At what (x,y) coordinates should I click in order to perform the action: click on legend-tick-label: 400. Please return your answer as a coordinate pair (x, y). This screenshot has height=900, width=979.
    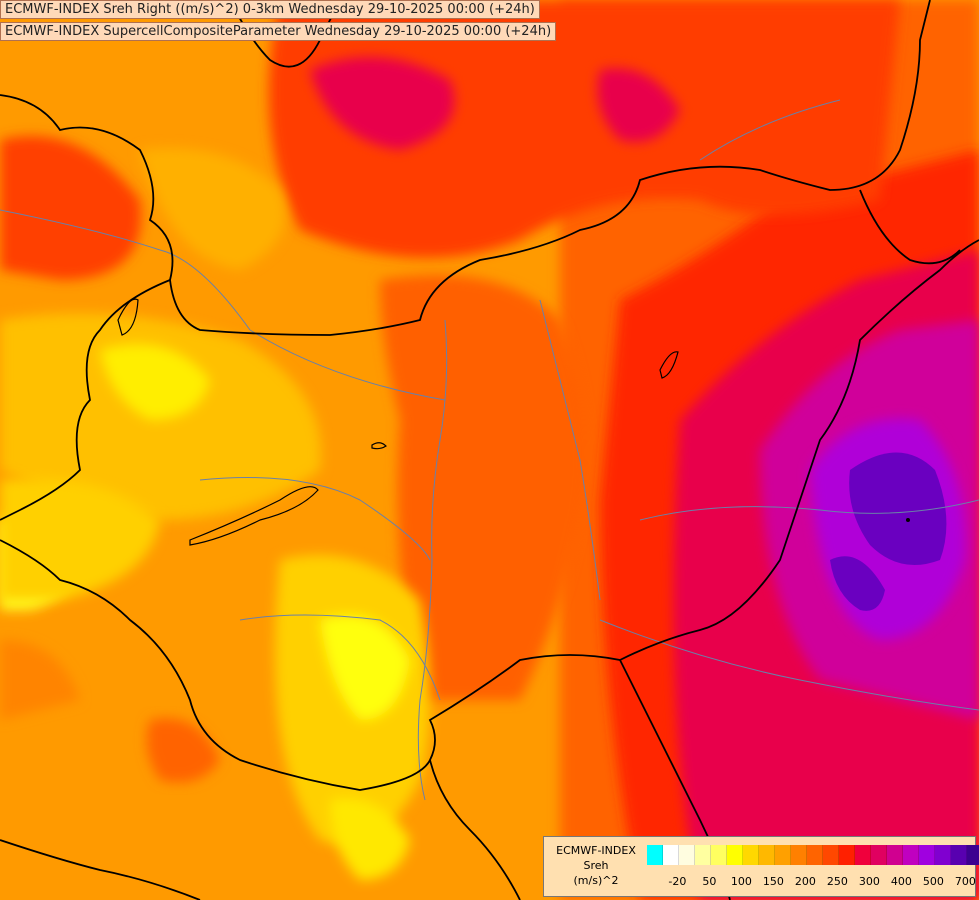
    Looking at the image, I should click on (901, 881).